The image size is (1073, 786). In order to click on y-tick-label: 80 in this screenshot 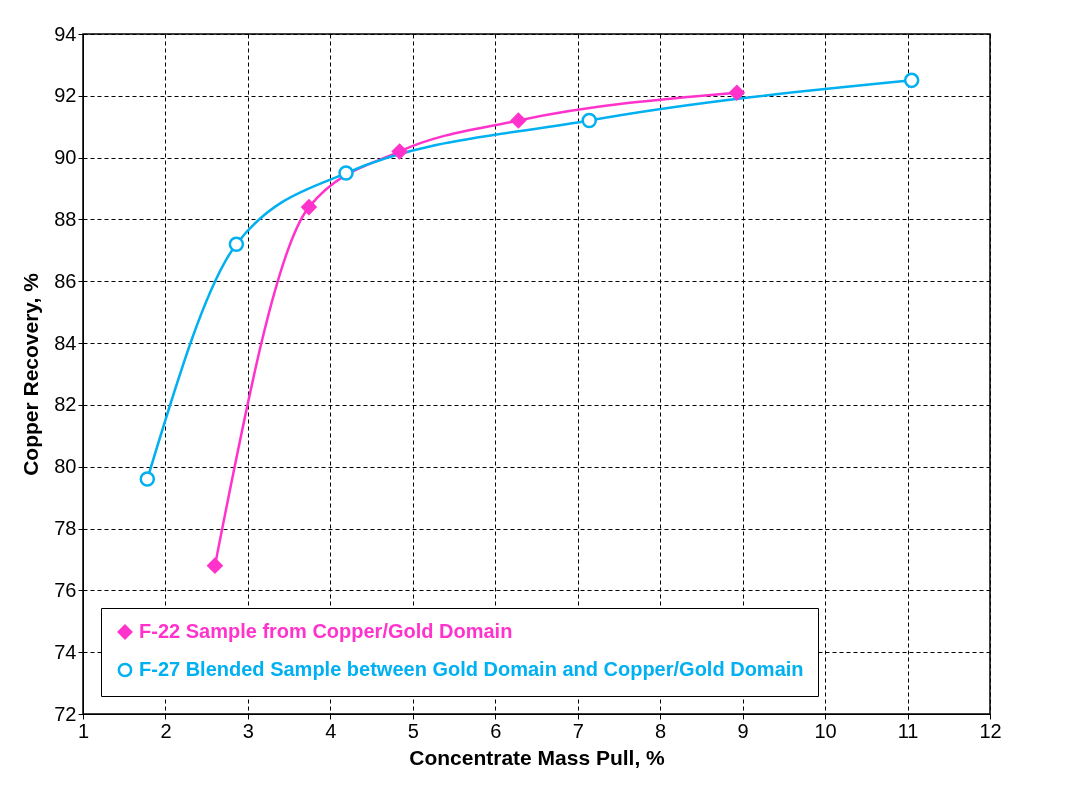, I will do `click(65, 466)`.